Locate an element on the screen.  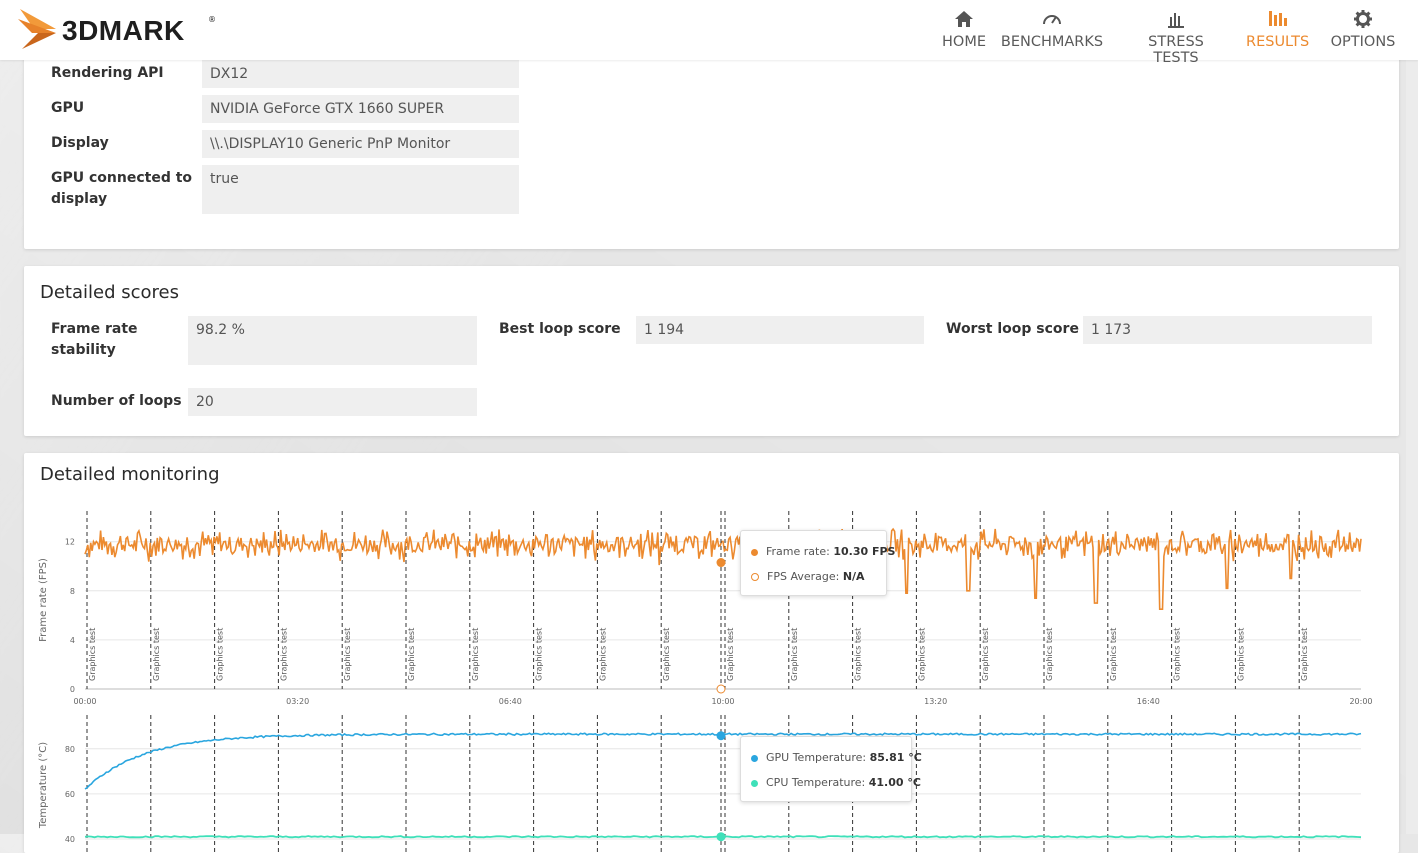
nav-results: RESULTS is located at coordinates (1278, 29).